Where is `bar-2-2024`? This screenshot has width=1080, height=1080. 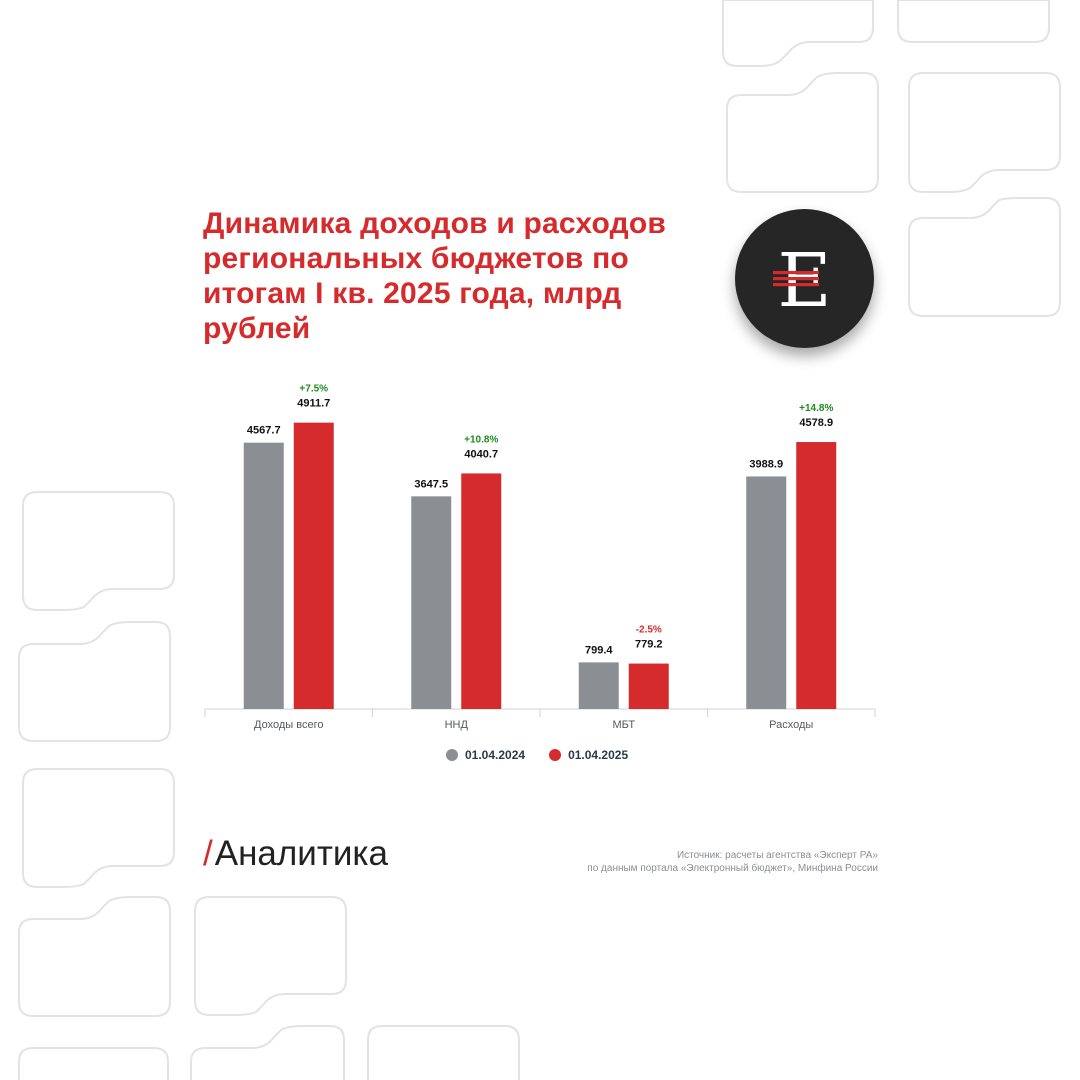 bar-2-2024 is located at coordinates (431, 602).